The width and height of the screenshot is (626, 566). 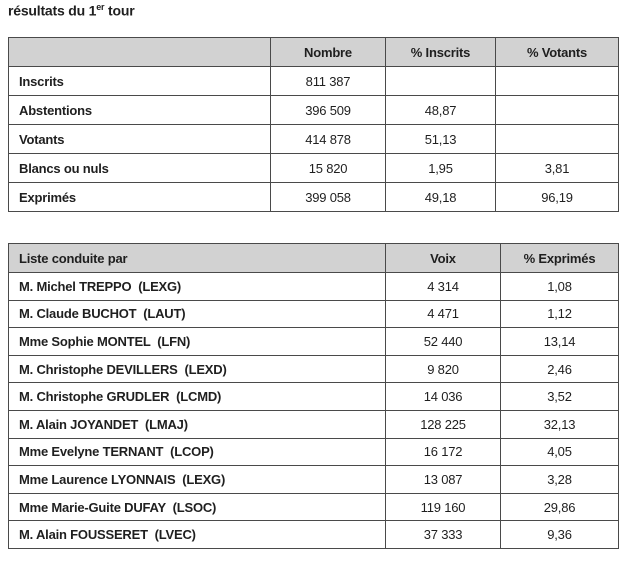 I want to click on results-header-pct-exprimes: % Exprimés, so click(x=559, y=258).